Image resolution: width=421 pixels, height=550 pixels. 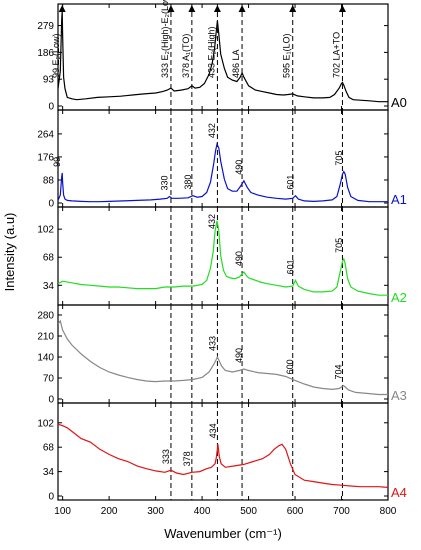 I want to click on y-tick-label: 93, so click(x=49, y=80).